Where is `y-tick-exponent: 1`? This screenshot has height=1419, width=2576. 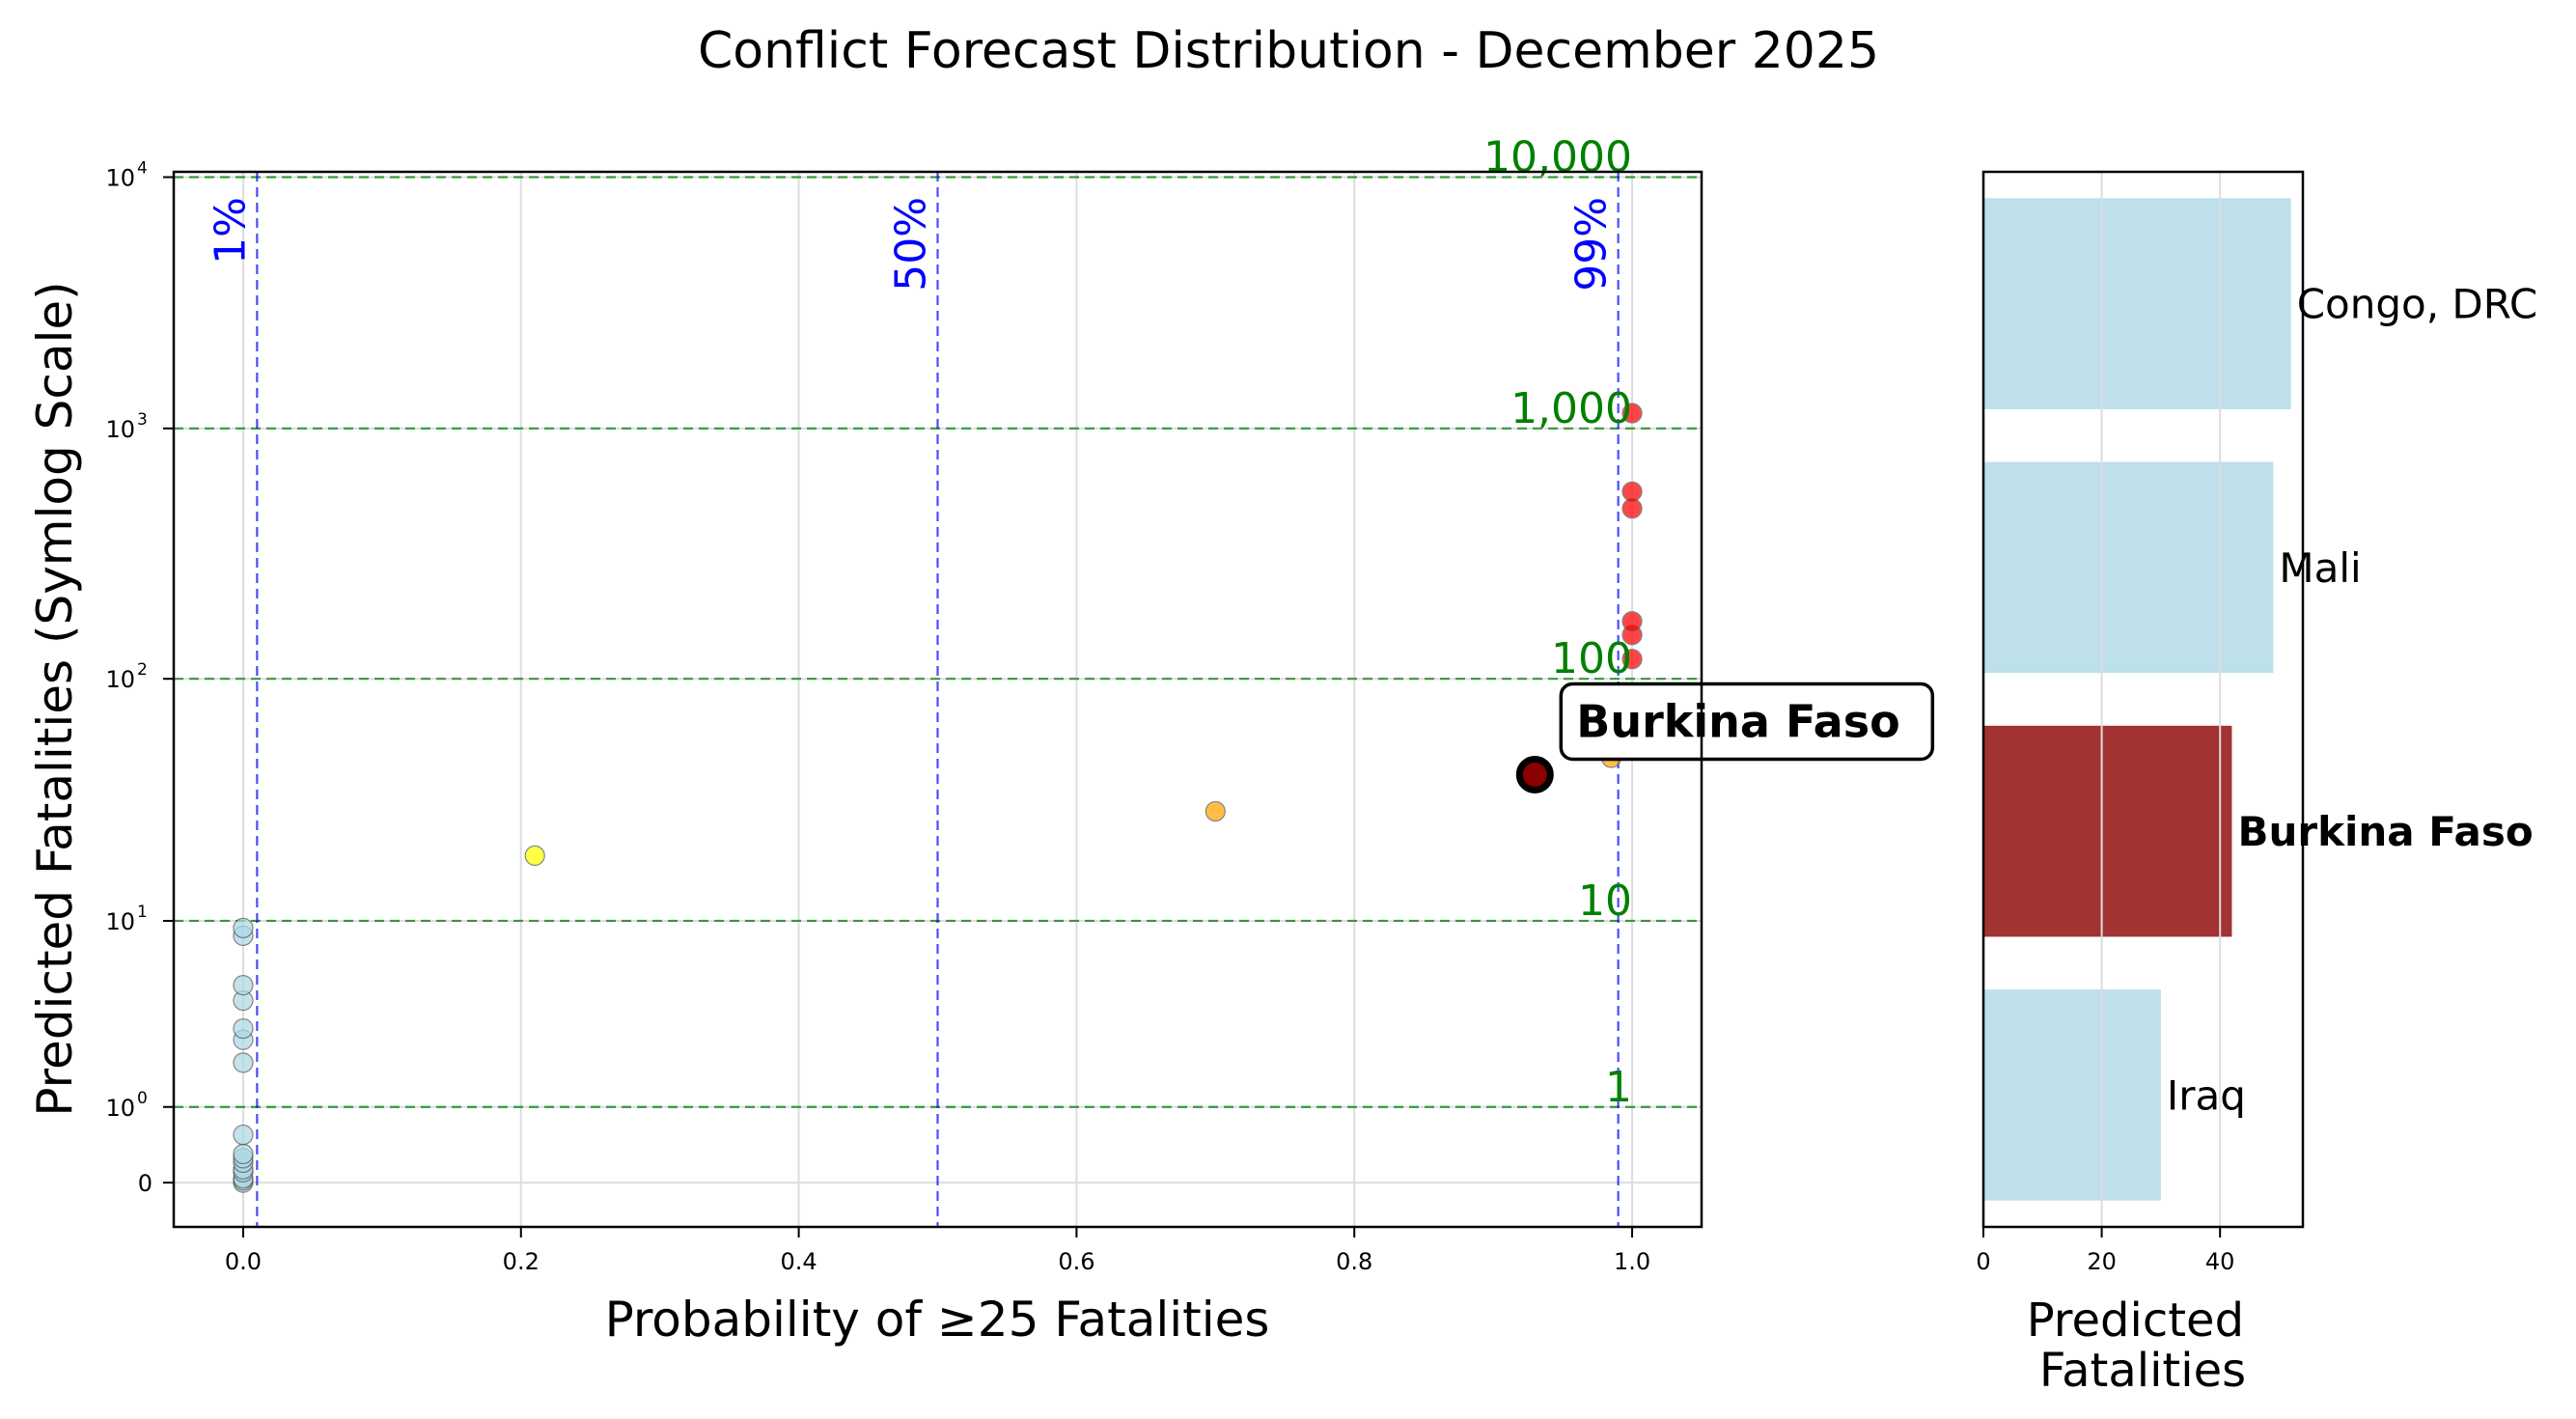 y-tick-exponent: 1 is located at coordinates (142, 912).